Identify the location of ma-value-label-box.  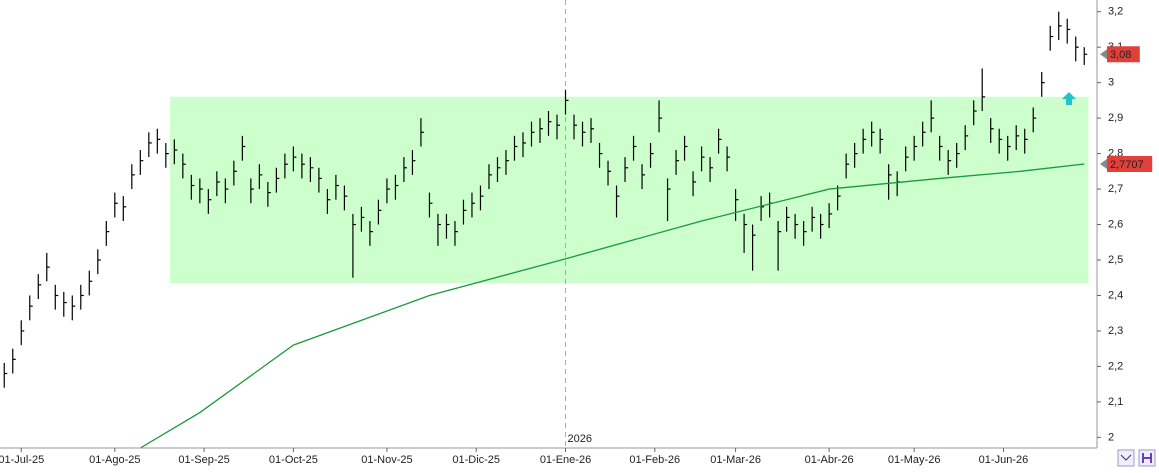
(1130, 163).